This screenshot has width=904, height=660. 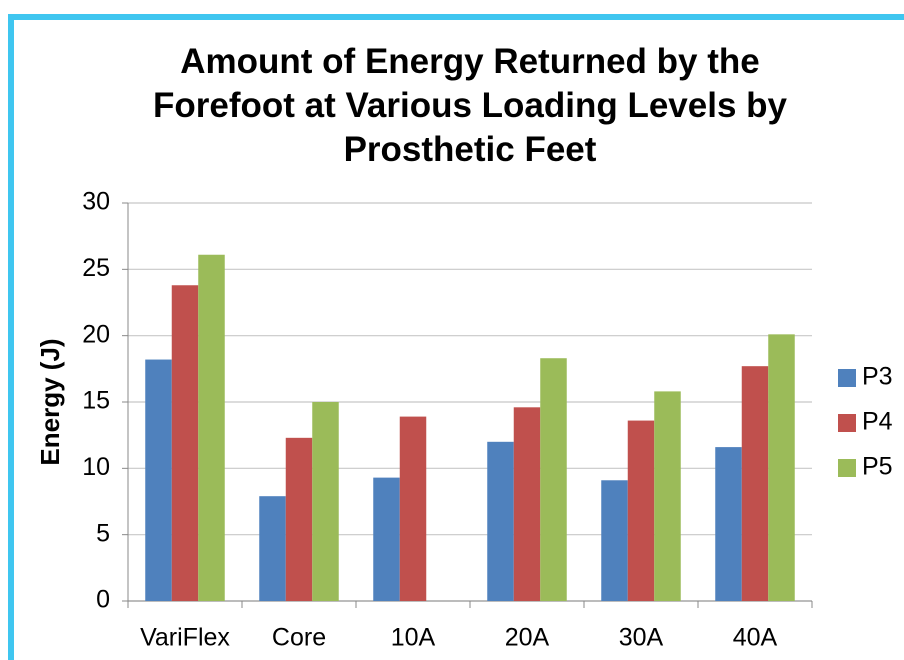 What do you see at coordinates (96, 202) in the screenshot?
I see `y-tick-label: 30` at bounding box center [96, 202].